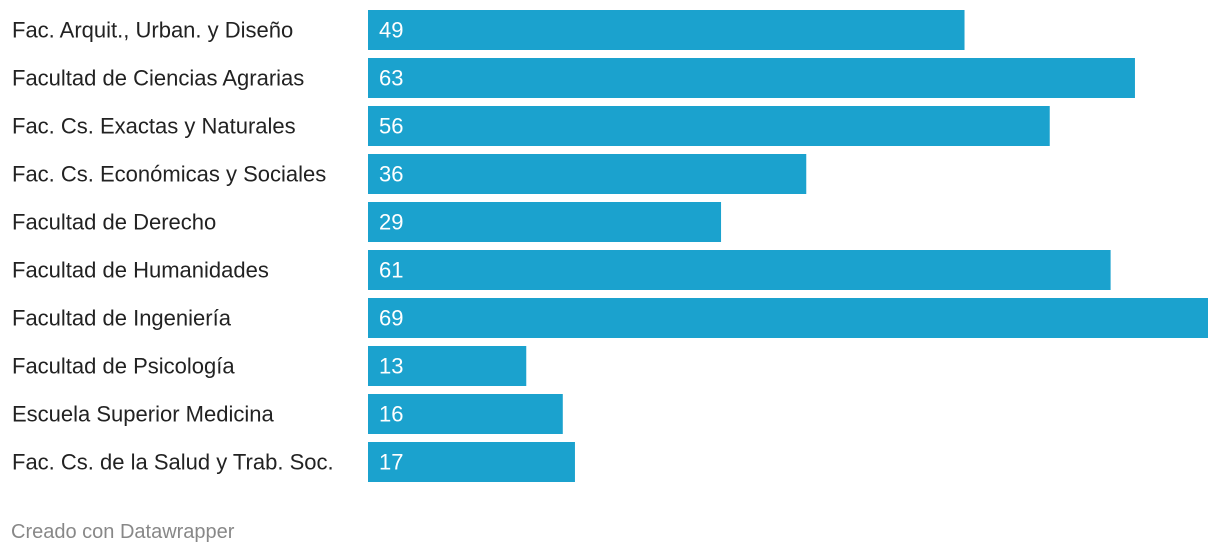 This screenshot has width=1220, height=558. Describe the element at coordinates (287, 414) in the screenshot. I see `bar-row: Escuela Superior Medicina 16` at that location.